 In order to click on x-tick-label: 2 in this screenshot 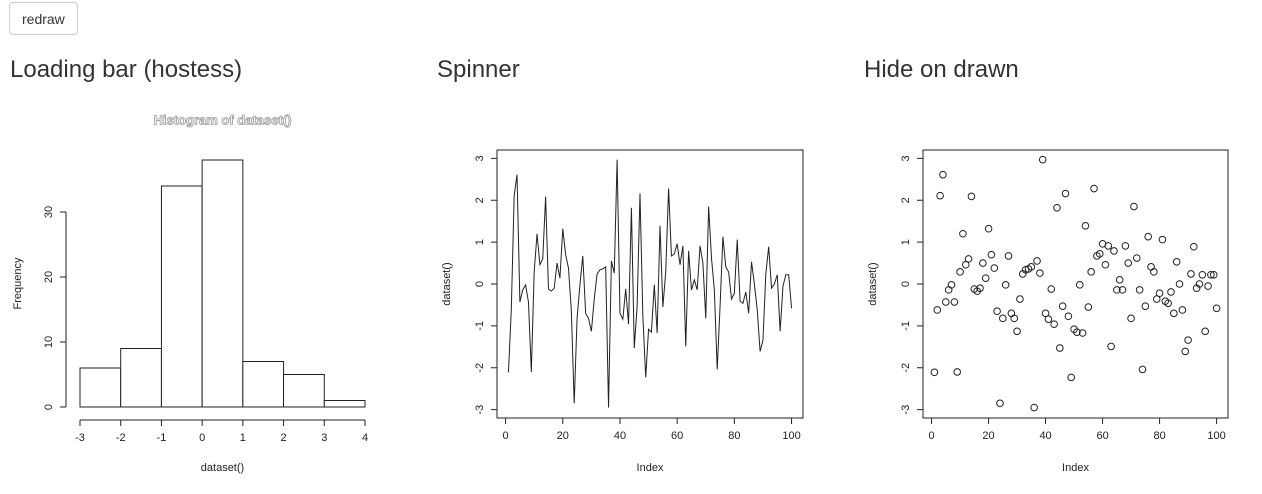, I will do `click(284, 438)`.